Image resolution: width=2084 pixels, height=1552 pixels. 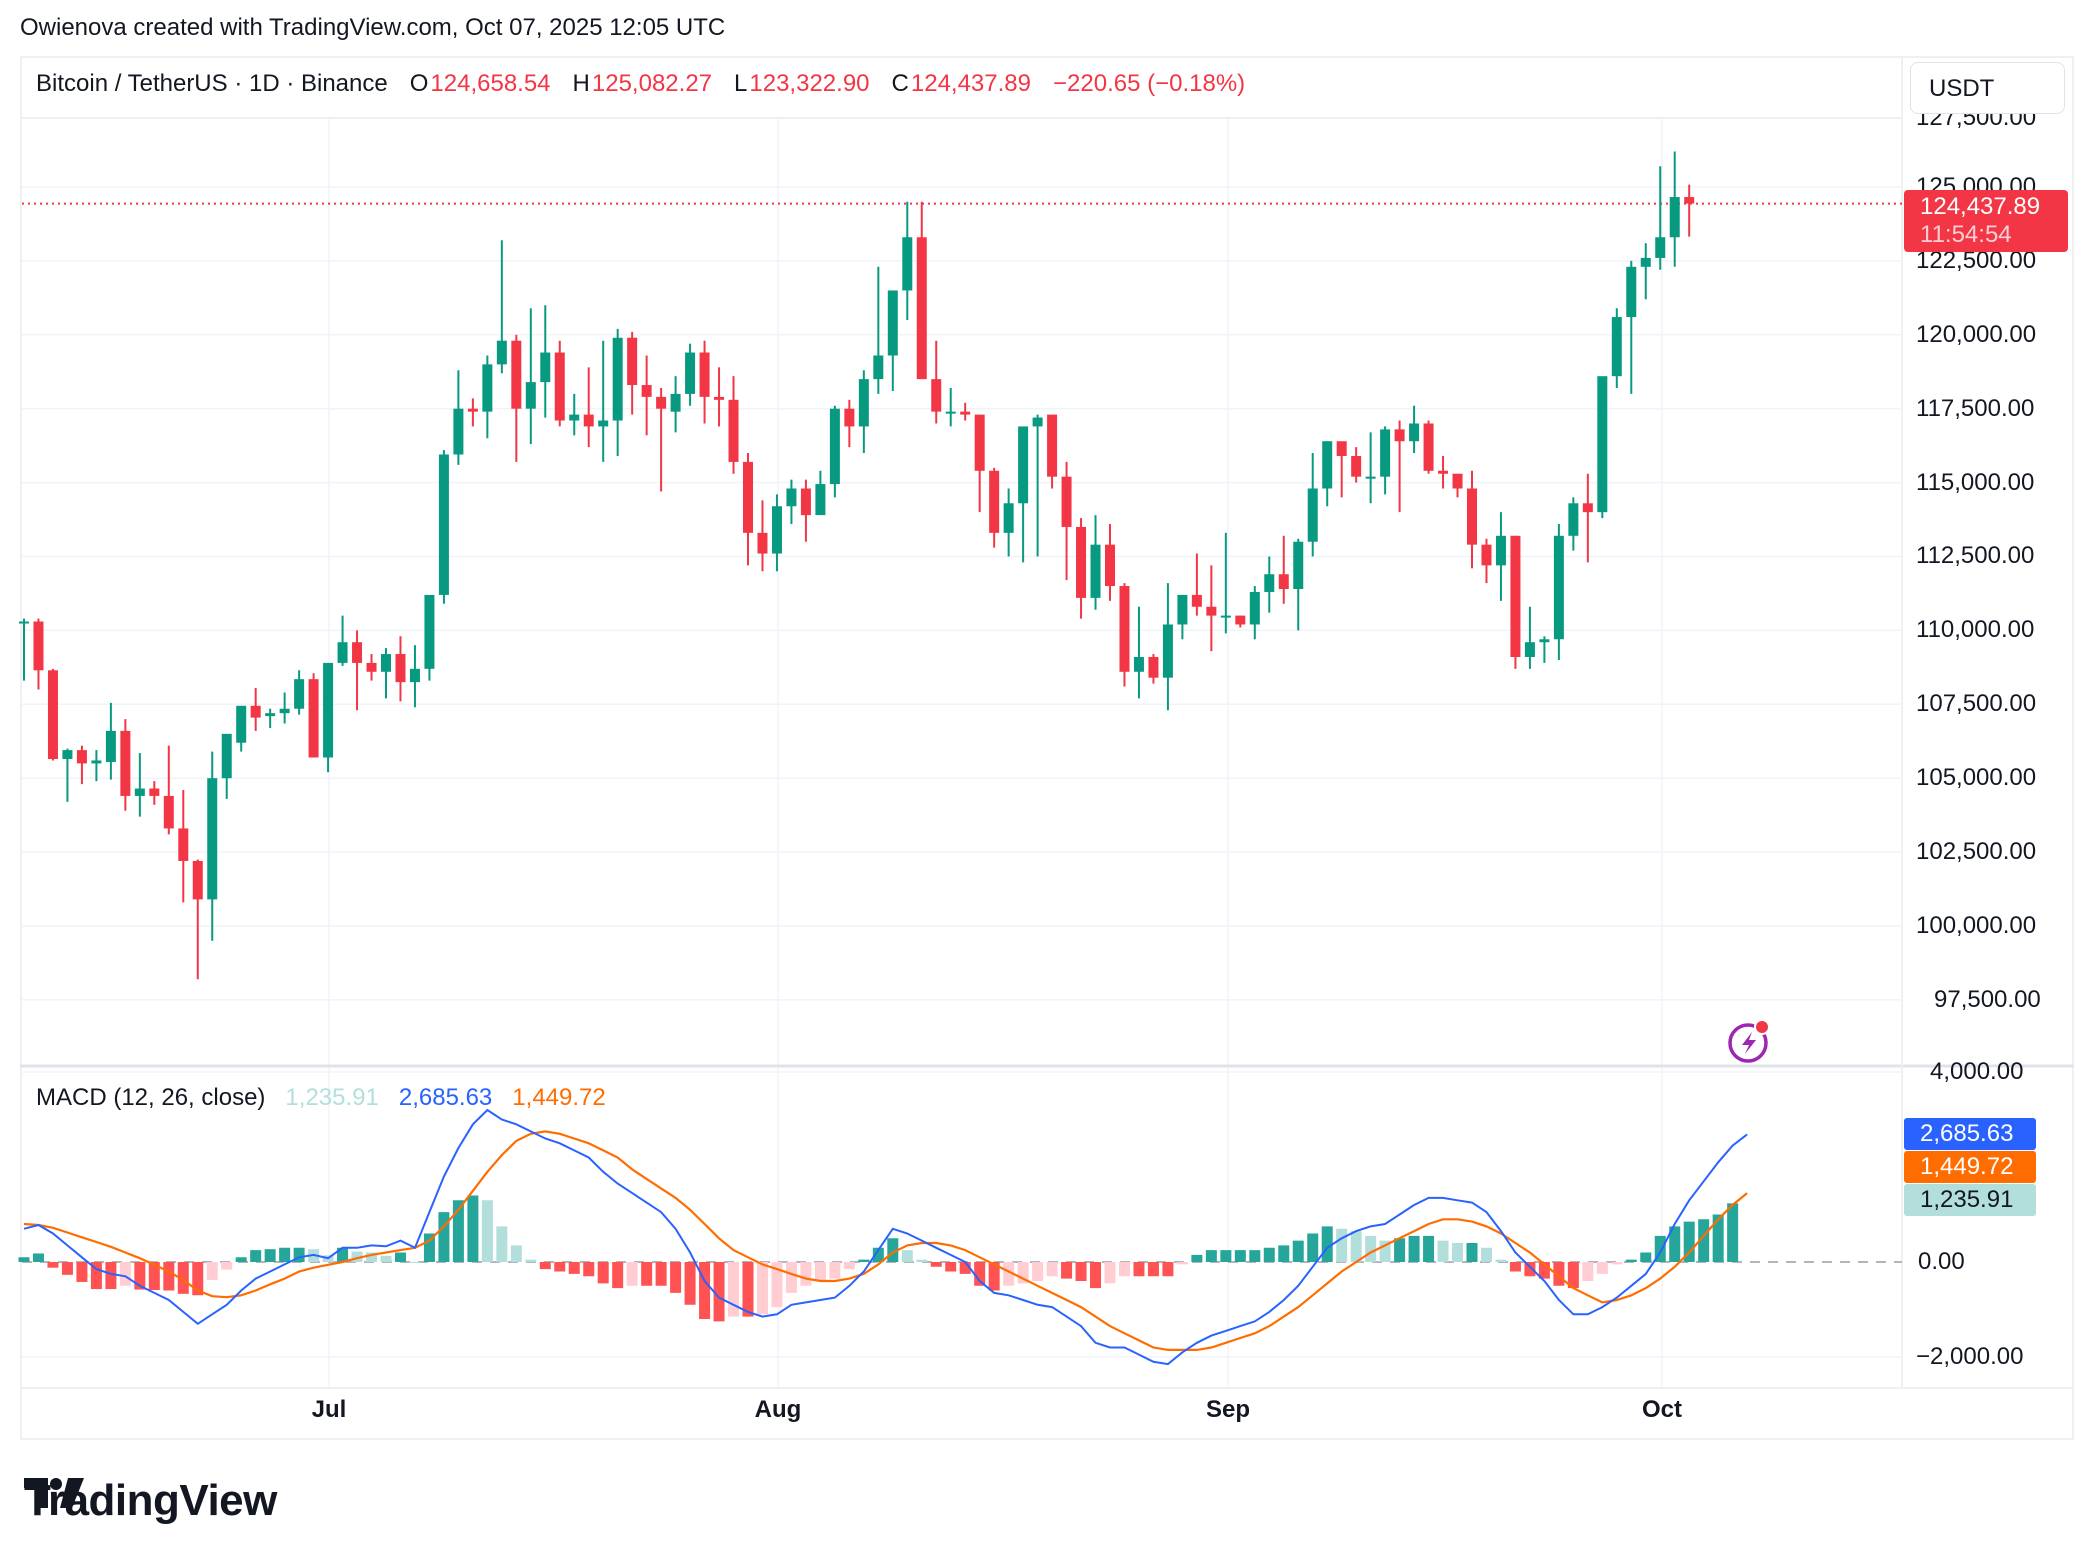 I want to click on price-axis-label: 97,500.00, so click(x=1987, y=999).